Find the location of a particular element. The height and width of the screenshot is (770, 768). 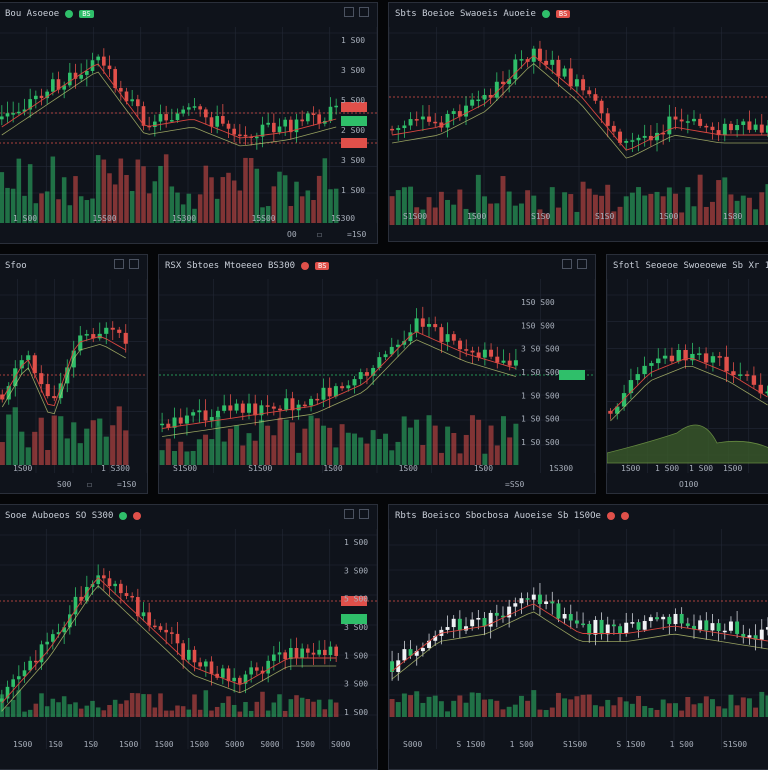

candlestick-chart: 1S00 1 S00 1 S00 1S00 O100 is located at coordinates (687, 374).